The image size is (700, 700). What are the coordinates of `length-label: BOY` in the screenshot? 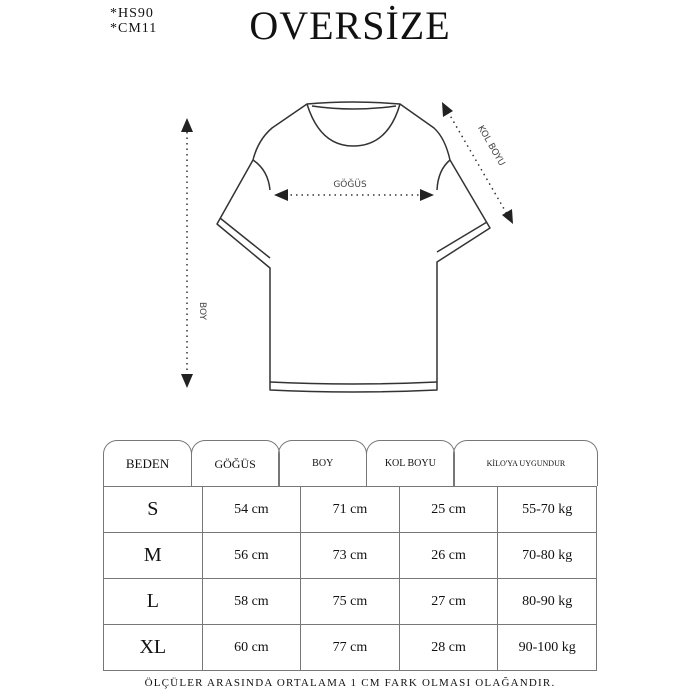 It's located at (202, 311).